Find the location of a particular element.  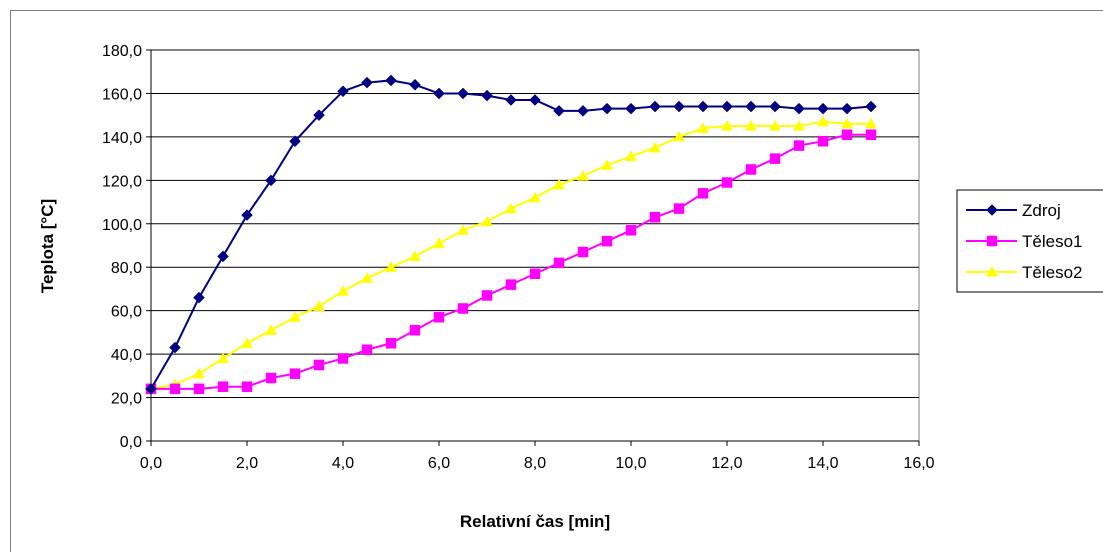

y-tick-label: 40,0 is located at coordinates (126, 355).